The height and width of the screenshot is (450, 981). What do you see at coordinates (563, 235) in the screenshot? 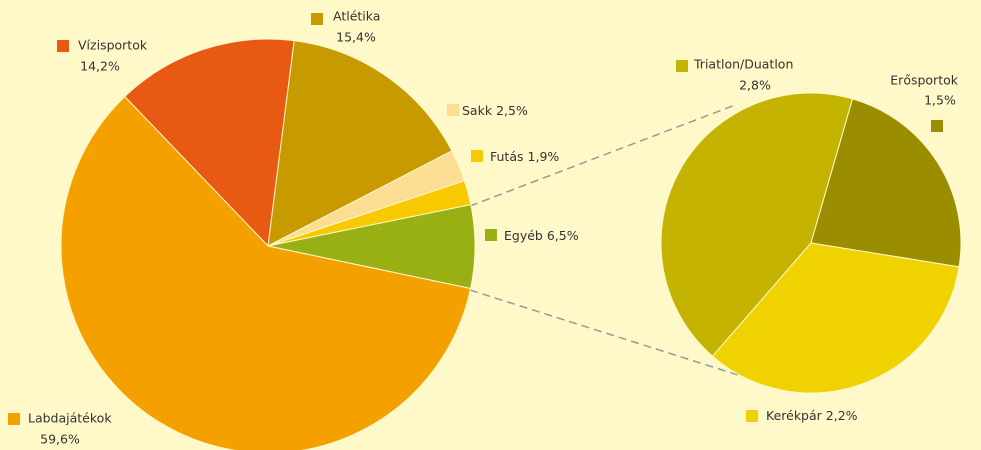
I see `label-value: 6,5%` at bounding box center [563, 235].